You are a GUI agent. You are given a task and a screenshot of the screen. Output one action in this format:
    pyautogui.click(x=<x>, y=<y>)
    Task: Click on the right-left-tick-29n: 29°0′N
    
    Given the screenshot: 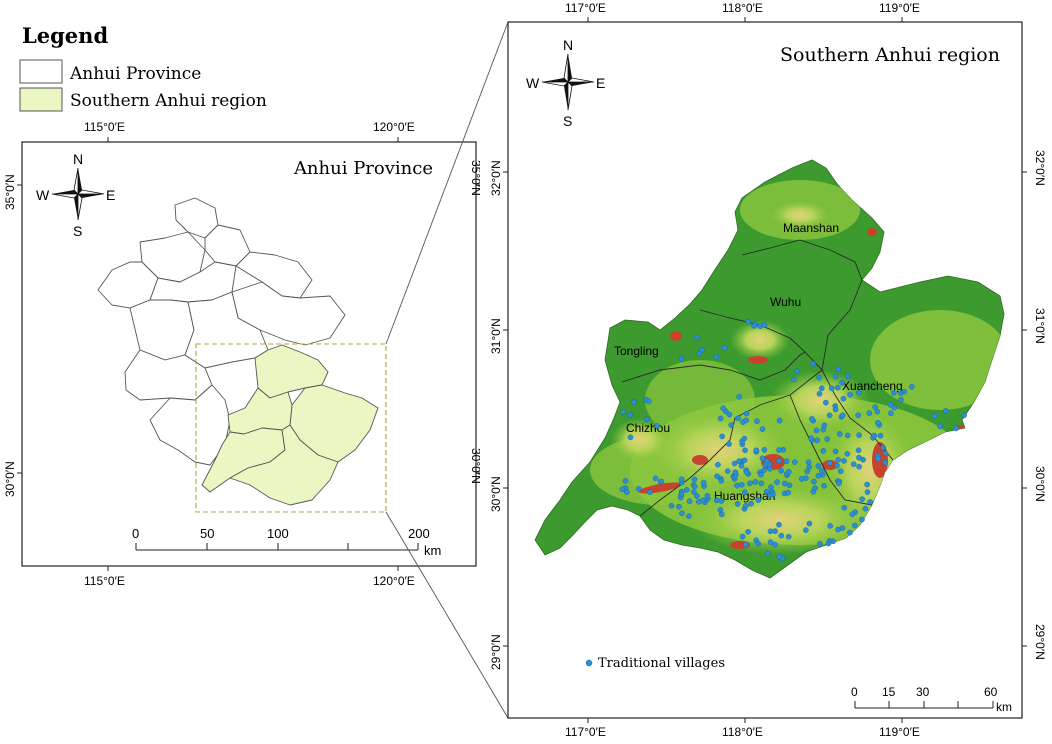 What is the action you would take?
    pyautogui.click(x=496, y=652)
    